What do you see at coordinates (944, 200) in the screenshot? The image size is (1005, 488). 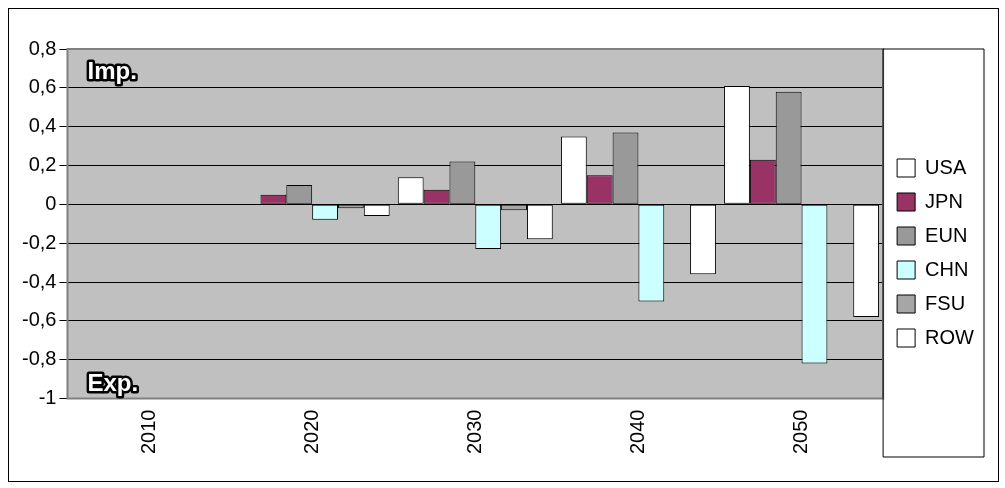 I see `legend-label: JPN` at bounding box center [944, 200].